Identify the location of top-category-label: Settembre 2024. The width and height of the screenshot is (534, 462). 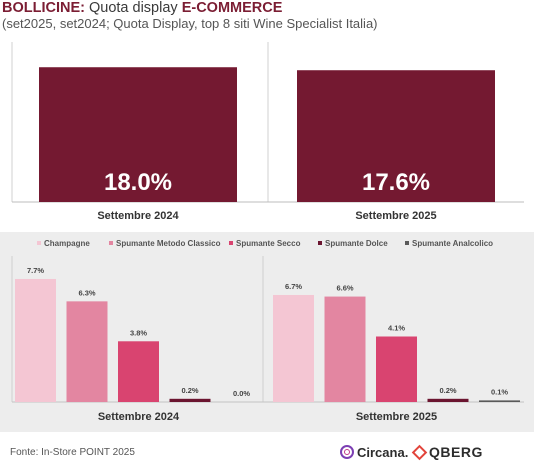
(138, 216).